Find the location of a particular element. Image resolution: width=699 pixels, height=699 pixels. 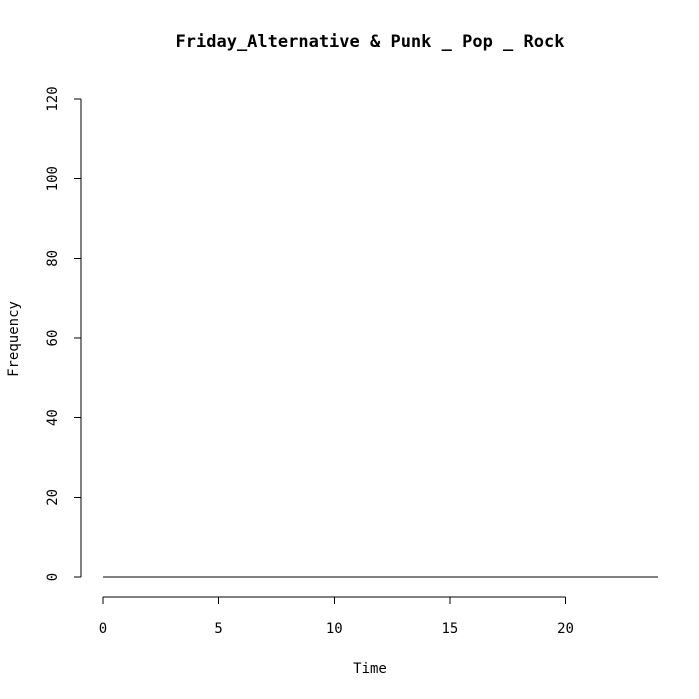

y-tick-label: 0 is located at coordinates (53, 577).